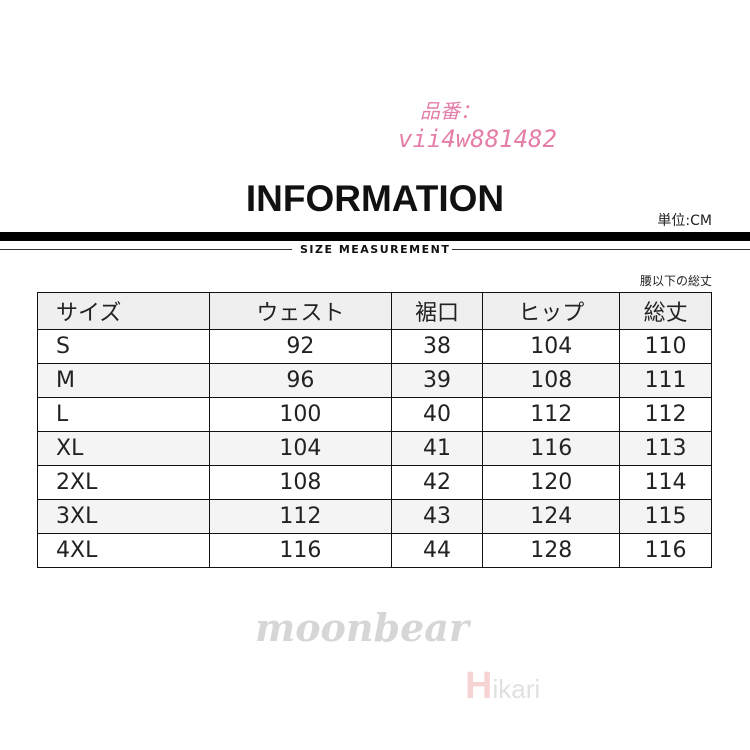  What do you see at coordinates (123, 414) in the screenshot?
I see `table-cell: L` at bounding box center [123, 414].